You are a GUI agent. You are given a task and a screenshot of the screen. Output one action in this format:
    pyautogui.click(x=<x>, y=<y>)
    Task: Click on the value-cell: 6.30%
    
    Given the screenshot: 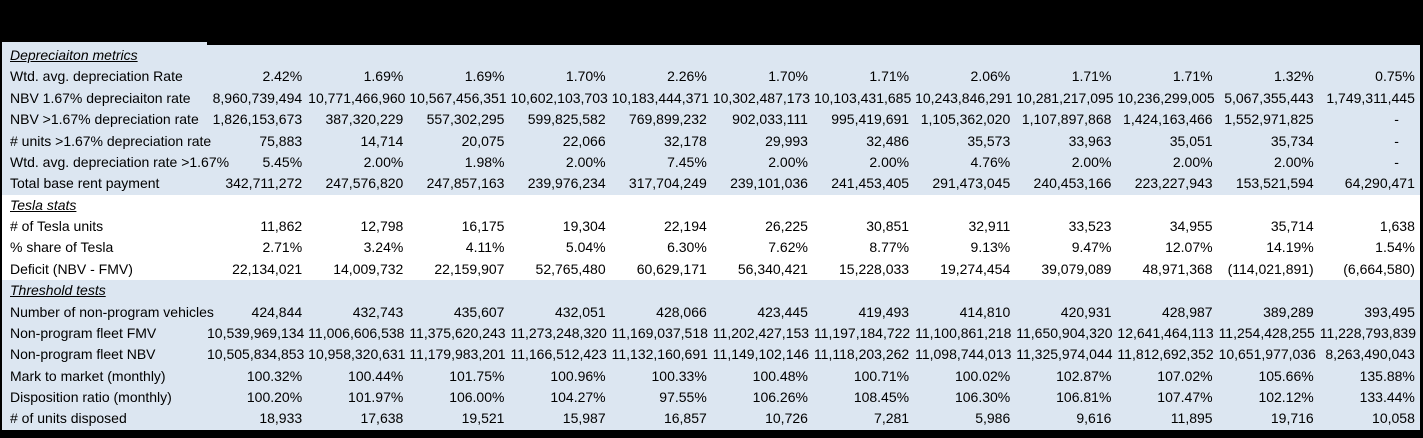 What is the action you would take?
    pyautogui.click(x=687, y=247)
    